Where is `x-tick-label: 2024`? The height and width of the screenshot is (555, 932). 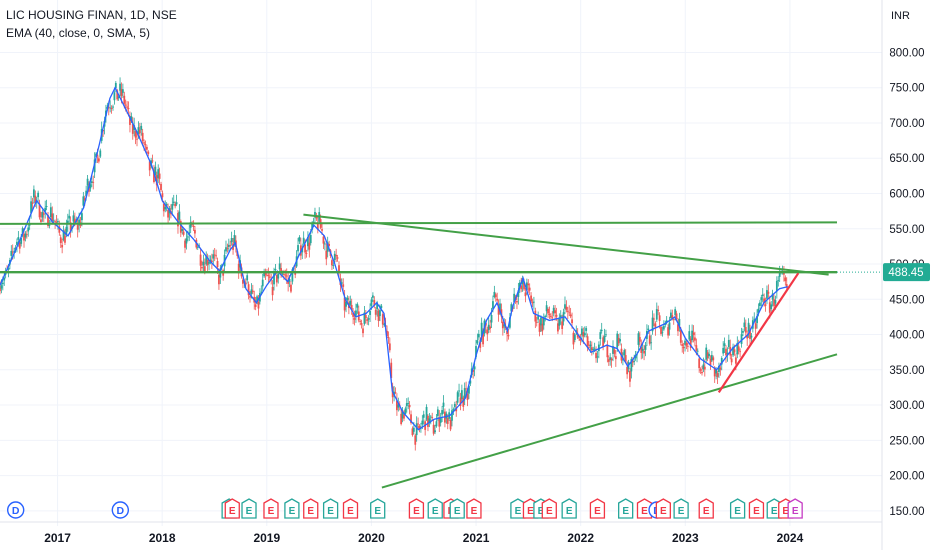 x-tick-label: 2024 is located at coordinates (790, 538).